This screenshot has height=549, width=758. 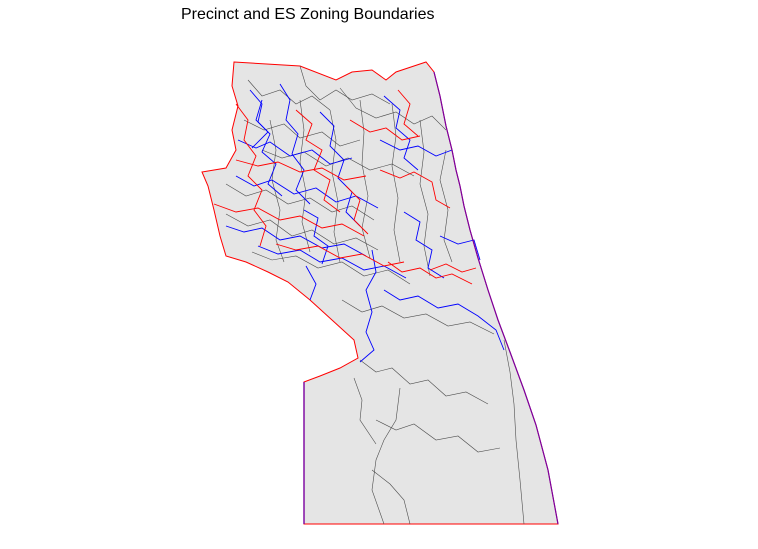 I want to click on red-interior-boundaries, so click(x=345, y=187).